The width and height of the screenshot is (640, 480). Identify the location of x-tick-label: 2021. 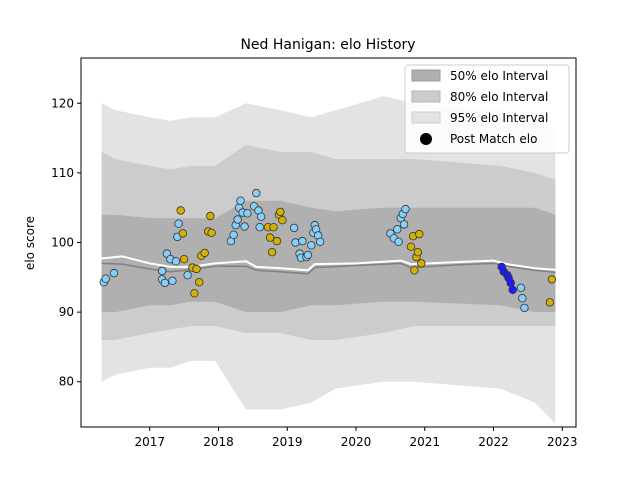
(424, 442).